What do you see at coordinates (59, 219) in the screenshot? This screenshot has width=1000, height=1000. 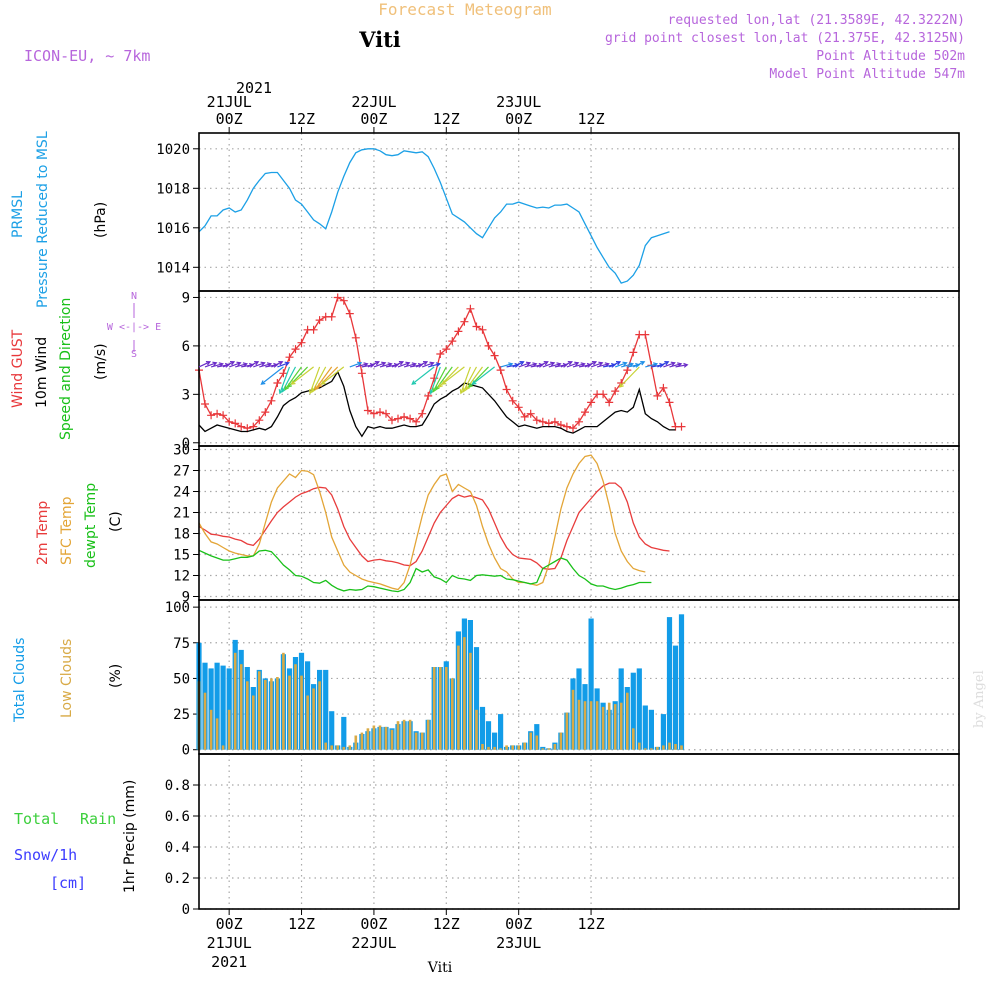 I see `pressure-side-labels: PRMSL Pressure Reduced to MSL (hPa)` at bounding box center [59, 219].